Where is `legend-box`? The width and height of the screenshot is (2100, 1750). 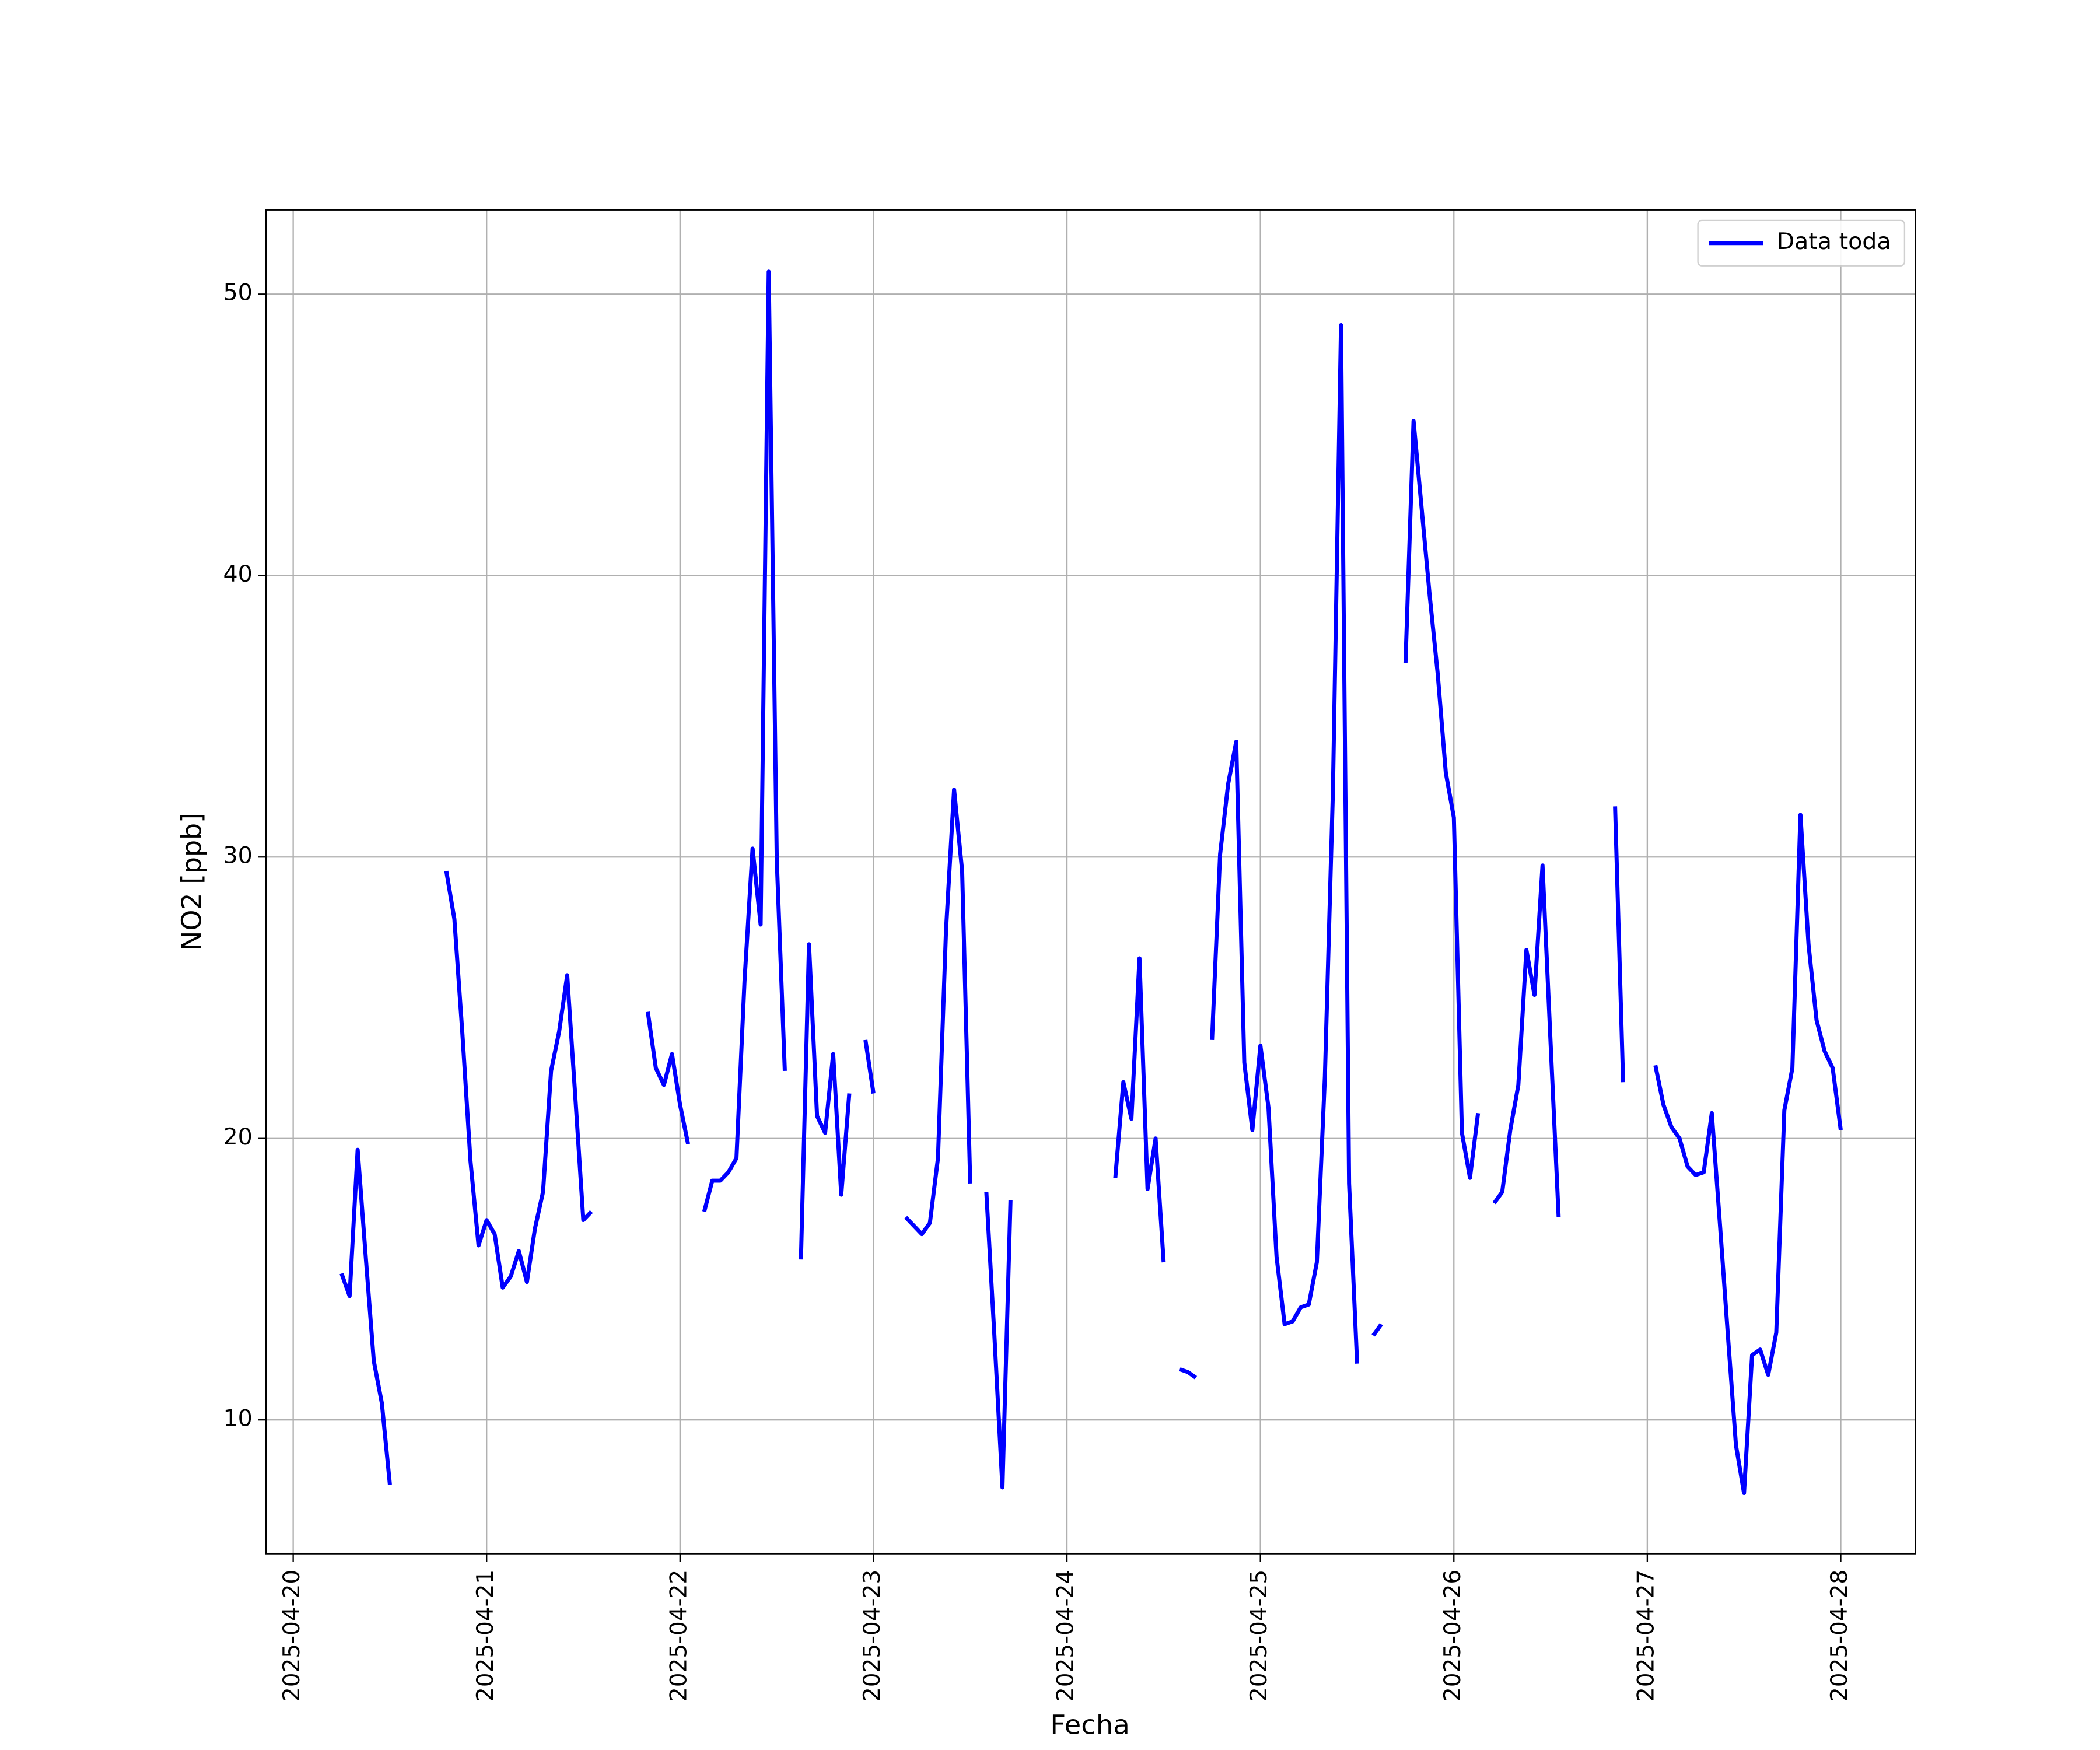
legend-box is located at coordinates (1801, 243).